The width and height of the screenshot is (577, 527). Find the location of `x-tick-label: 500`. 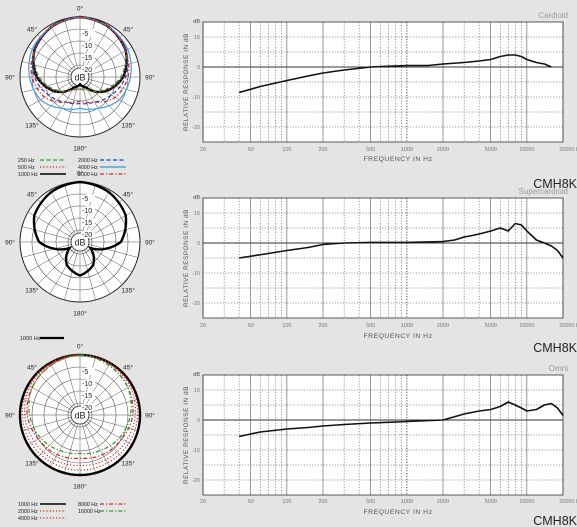

x-tick-label: 500 is located at coordinates (370, 150).